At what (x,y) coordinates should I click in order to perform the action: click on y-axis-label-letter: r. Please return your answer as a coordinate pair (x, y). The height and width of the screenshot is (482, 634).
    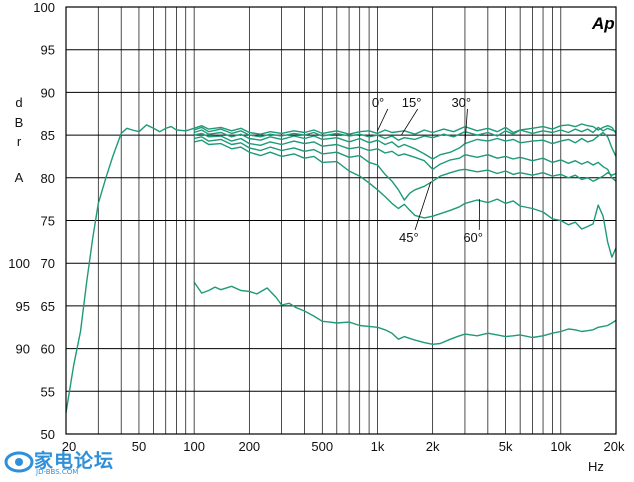
    Looking at the image, I should click on (19, 141).